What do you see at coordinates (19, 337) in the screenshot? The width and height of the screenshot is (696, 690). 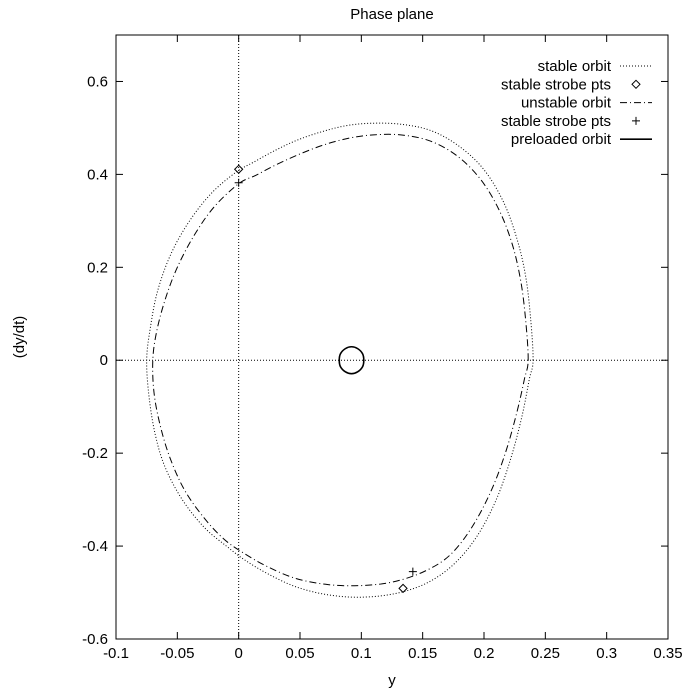 I see `y-axis-label: (dy/dt)` at bounding box center [19, 337].